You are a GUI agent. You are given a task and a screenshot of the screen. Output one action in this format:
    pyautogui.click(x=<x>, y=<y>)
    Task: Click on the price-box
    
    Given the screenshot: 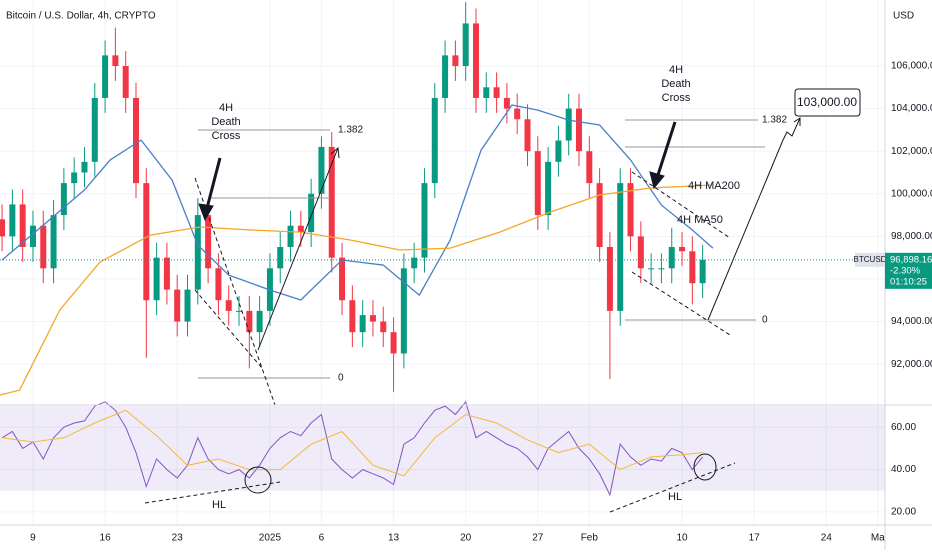 What is the action you would take?
    pyautogui.click(x=908, y=270)
    